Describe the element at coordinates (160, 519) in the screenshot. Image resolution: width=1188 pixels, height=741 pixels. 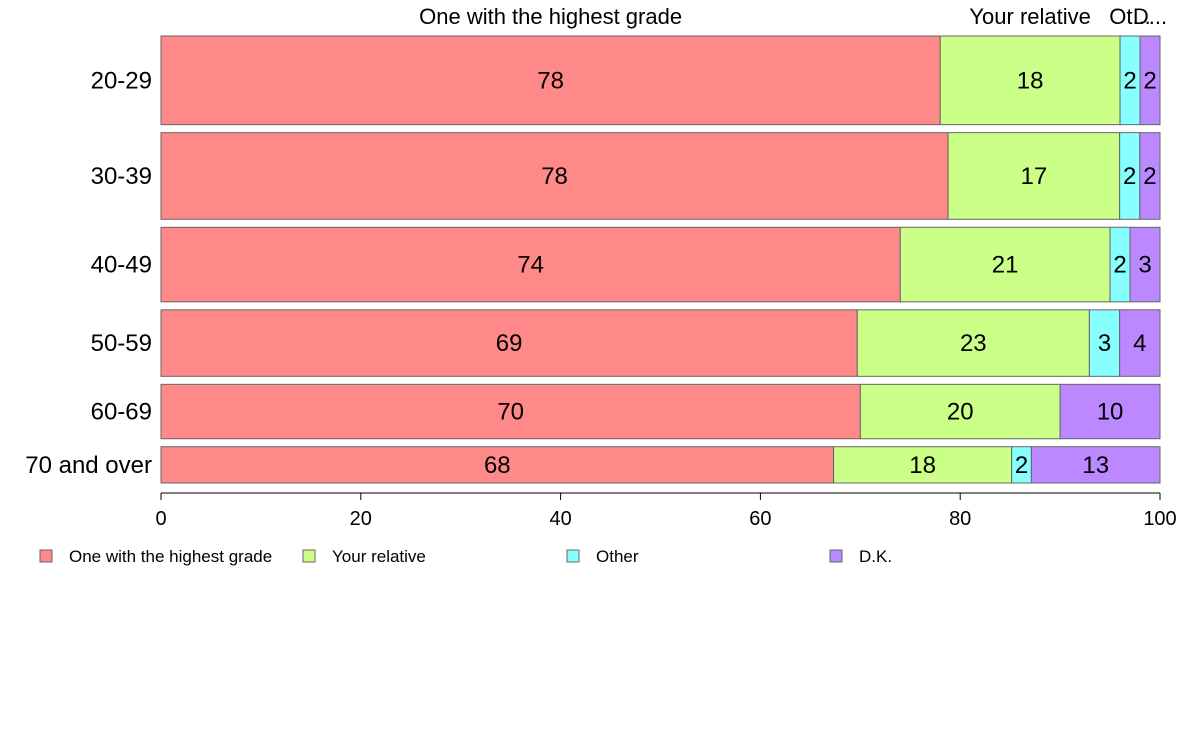
I see `x-tick-label: 0` at that location.